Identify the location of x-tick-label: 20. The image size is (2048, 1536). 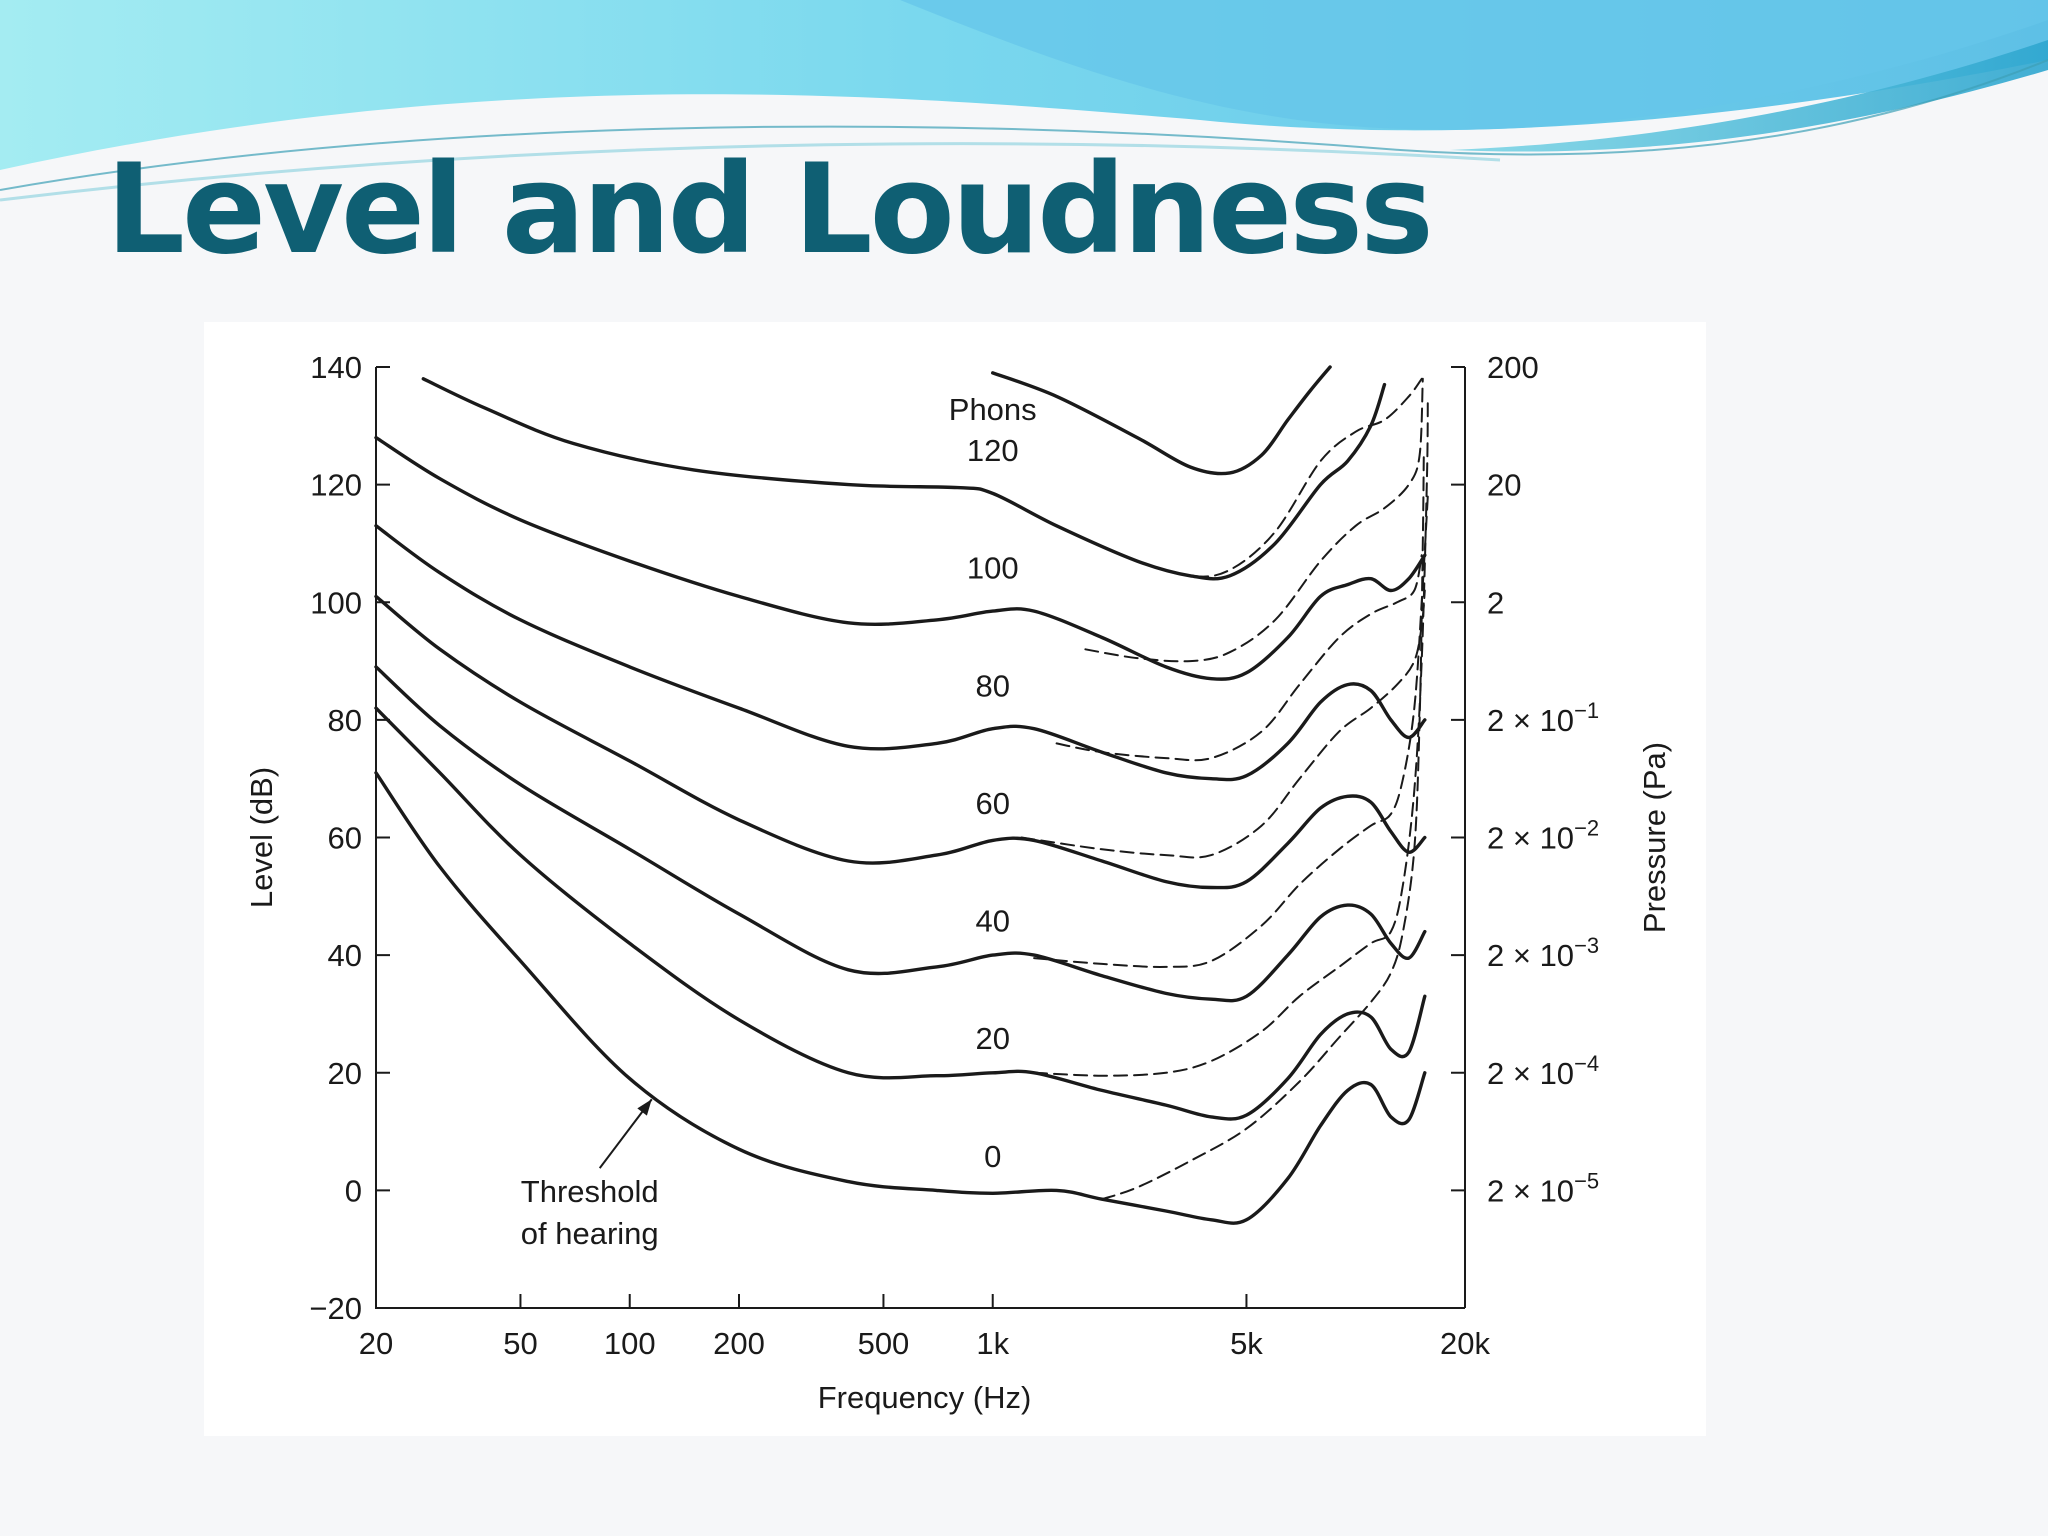
(376, 1343).